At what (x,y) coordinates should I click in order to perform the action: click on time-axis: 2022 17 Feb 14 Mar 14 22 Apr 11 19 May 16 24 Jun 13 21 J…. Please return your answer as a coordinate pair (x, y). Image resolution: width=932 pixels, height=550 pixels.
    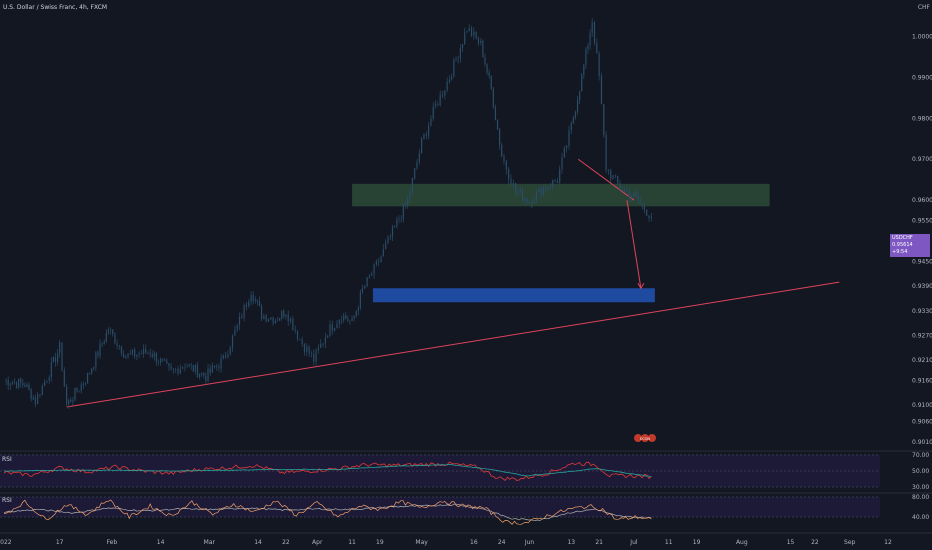
    Looking at the image, I should click on (446, 542).